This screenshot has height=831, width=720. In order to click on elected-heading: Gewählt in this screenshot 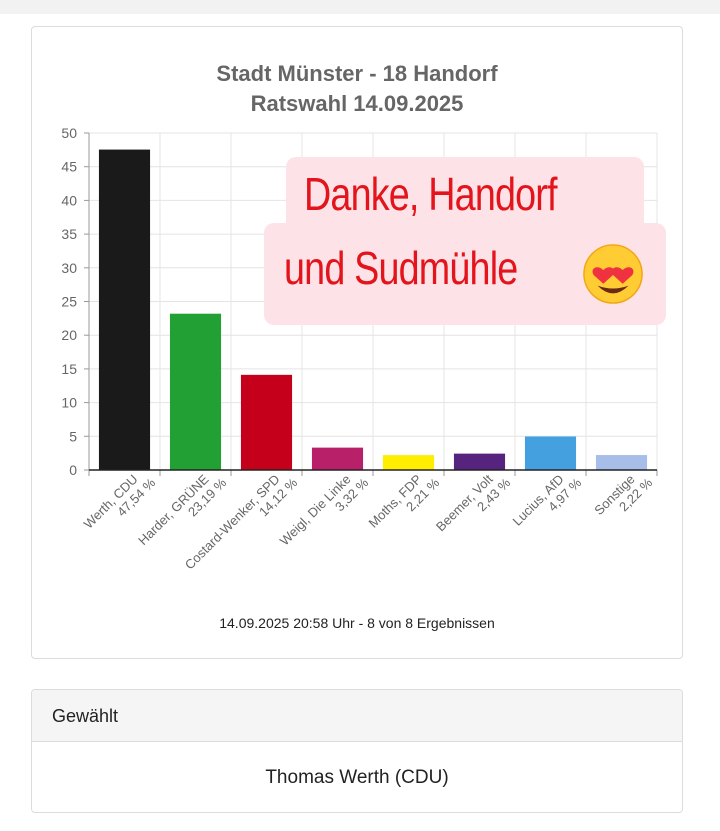, I will do `click(357, 716)`.